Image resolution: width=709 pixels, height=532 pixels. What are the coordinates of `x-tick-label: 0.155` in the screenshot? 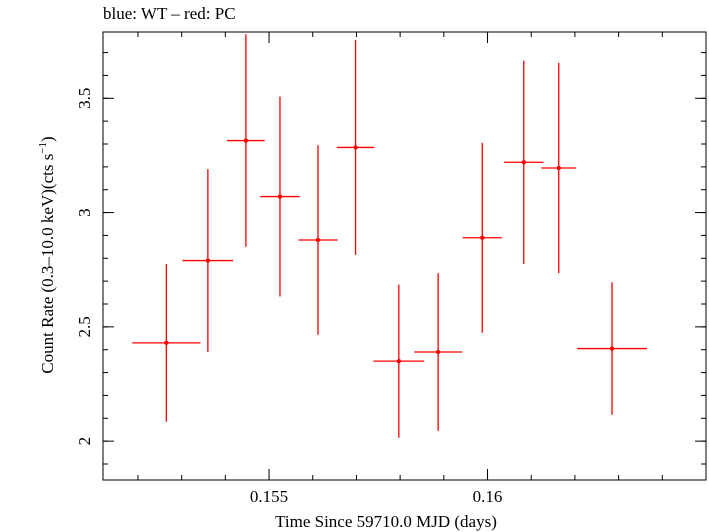 It's located at (269, 496).